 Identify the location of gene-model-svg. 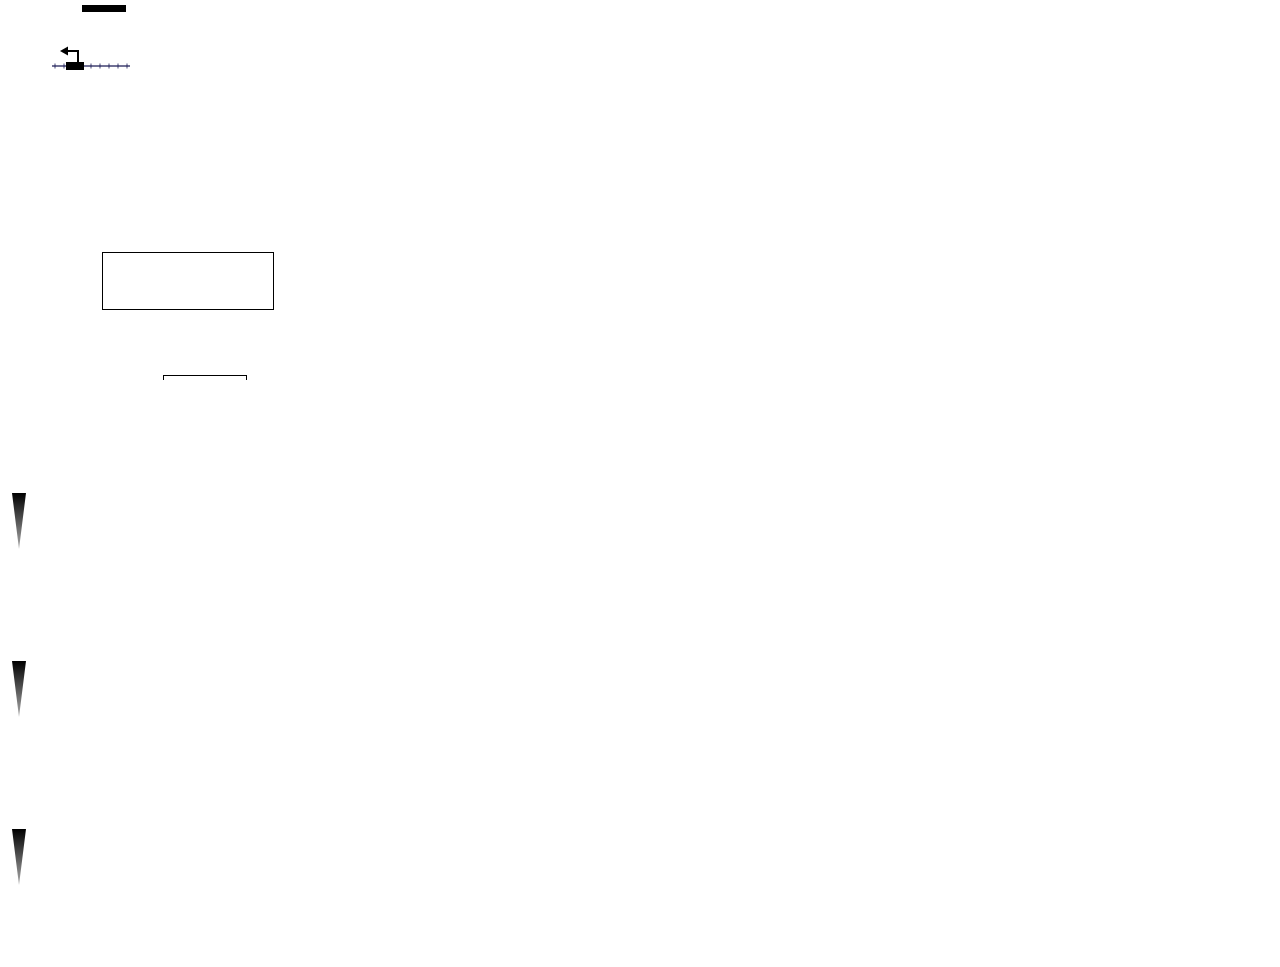
(91, 58).